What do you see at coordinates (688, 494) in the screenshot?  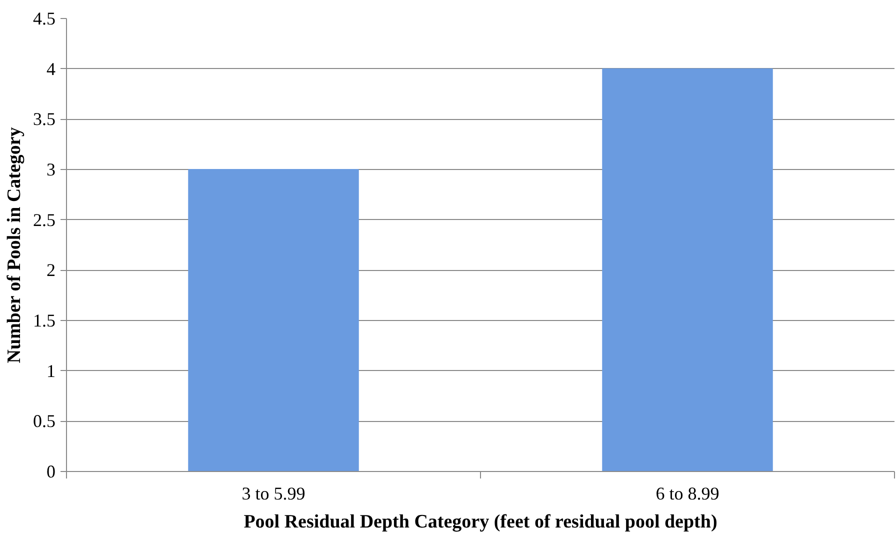 I see `x-tick-label: 6 to 8.99` at bounding box center [688, 494].